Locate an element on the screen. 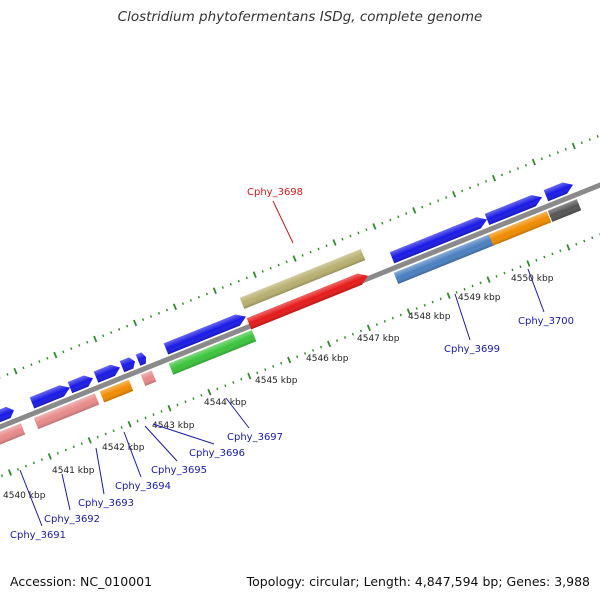 The image size is (600, 600). tick-label-4542: 4542 kbp is located at coordinates (123, 448).